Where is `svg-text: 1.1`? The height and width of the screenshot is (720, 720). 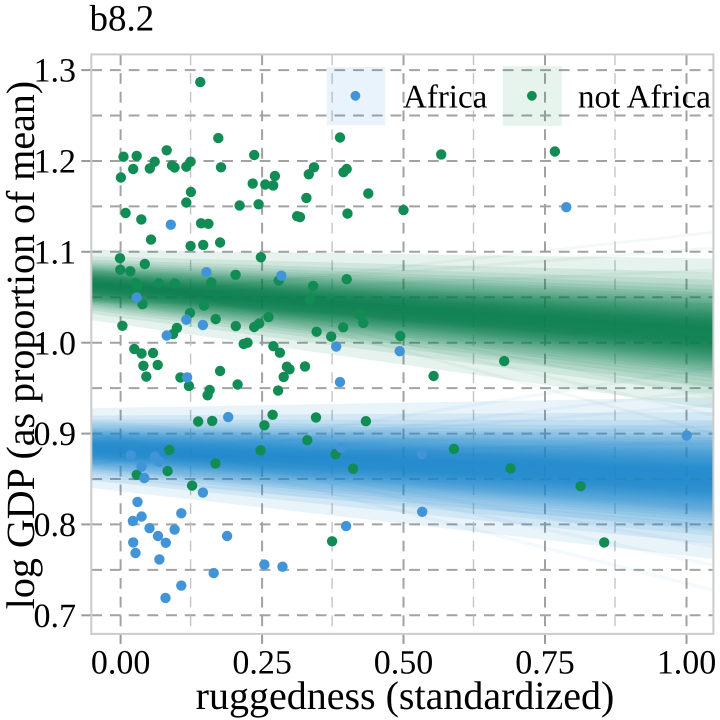
svg-text: 1.1 is located at coordinates (55, 252).